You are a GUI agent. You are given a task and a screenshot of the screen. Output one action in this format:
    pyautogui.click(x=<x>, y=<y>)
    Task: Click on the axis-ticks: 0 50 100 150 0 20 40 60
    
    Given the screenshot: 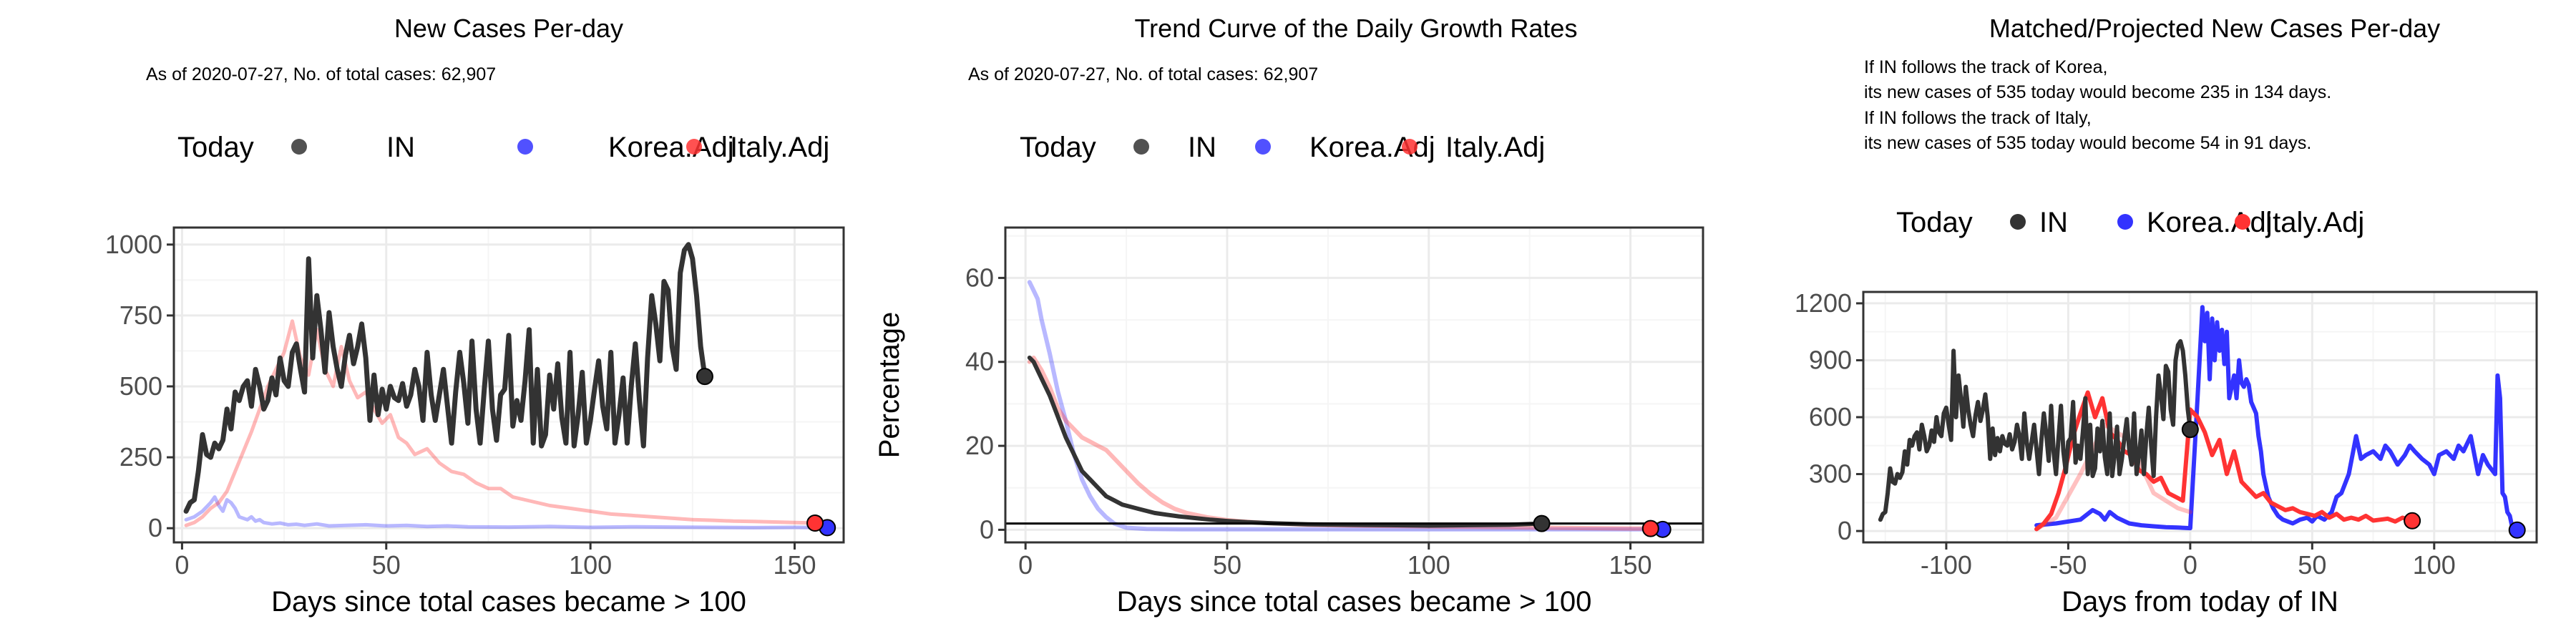 What is the action you would take?
    pyautogui.click(x=1308, y=421)
    